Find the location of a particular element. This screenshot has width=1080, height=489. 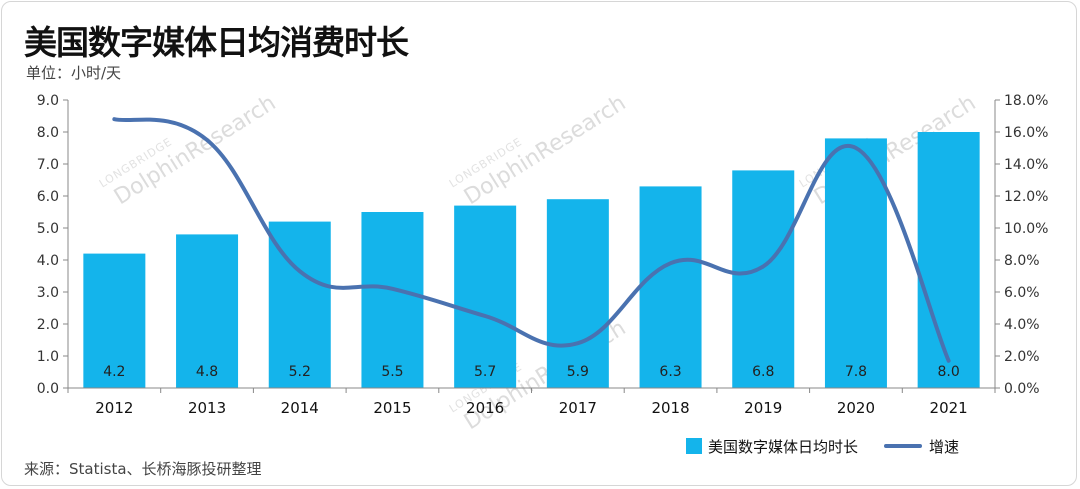

bar-data-label: 6.3 is located at coordinates (670, 372).